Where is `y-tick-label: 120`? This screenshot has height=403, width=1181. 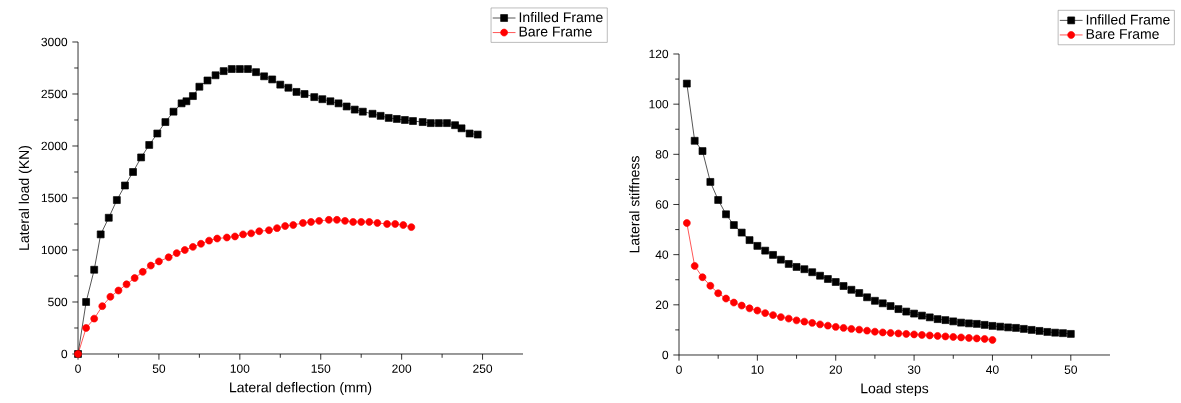 y-tick-label: 120 is located at coordinates (659, 54).